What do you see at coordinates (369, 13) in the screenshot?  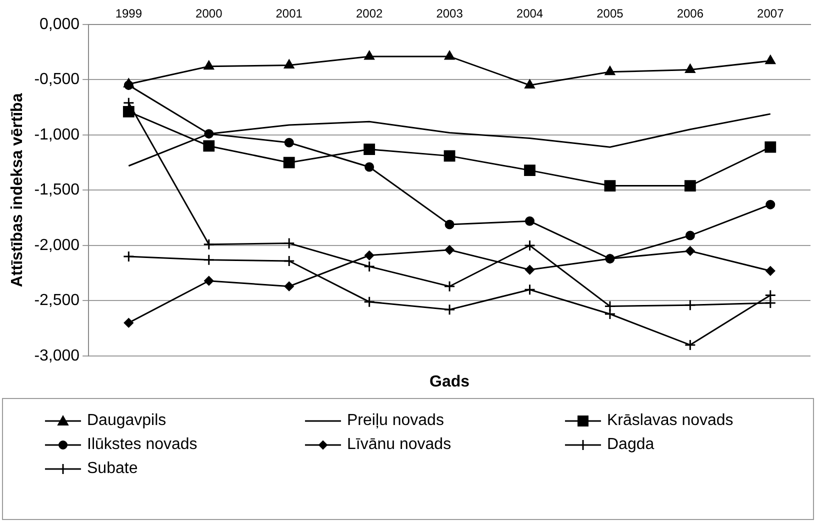 I see `x-tick-label: 2002` at bounding box center [369, 13].